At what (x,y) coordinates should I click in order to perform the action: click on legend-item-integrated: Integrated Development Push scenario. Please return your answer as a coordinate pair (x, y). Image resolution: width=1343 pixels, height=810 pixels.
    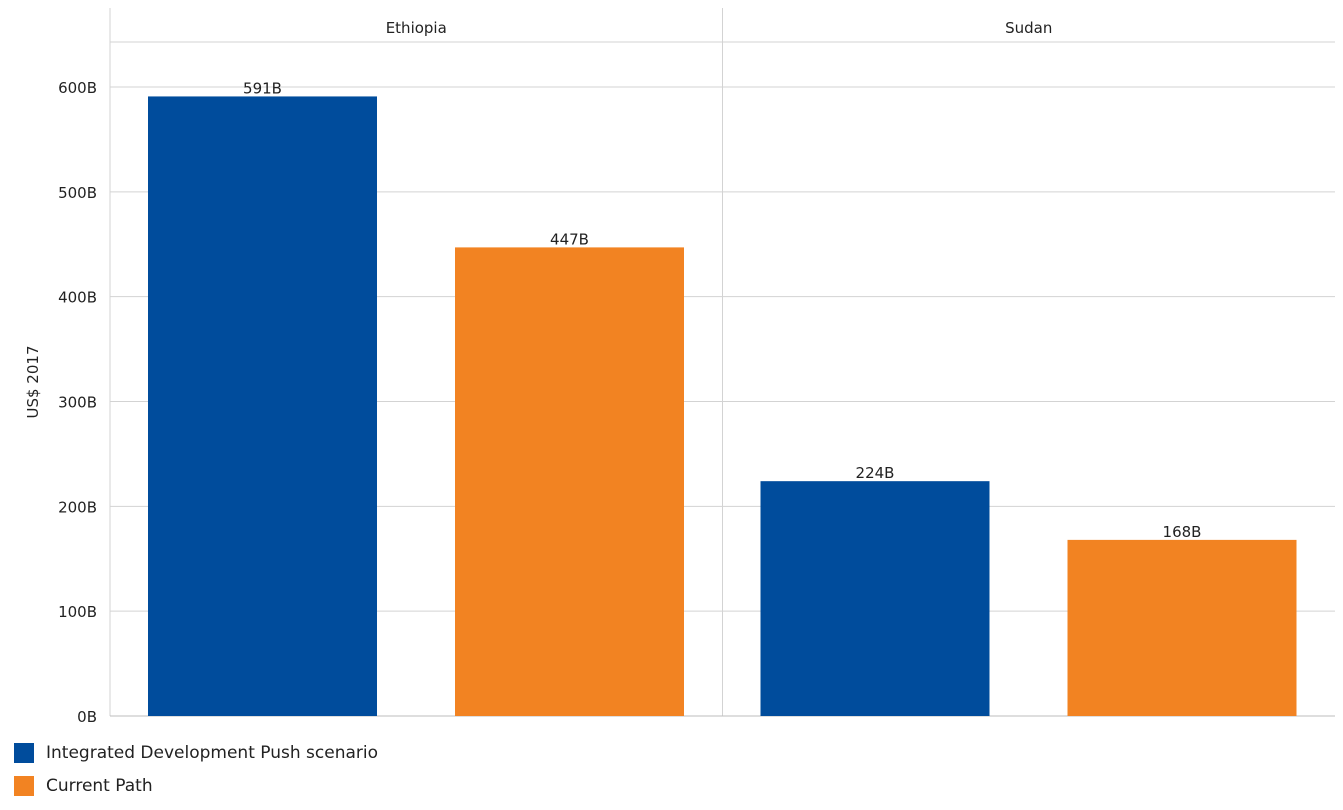
    Looking at the image, I should click on (196, 752).